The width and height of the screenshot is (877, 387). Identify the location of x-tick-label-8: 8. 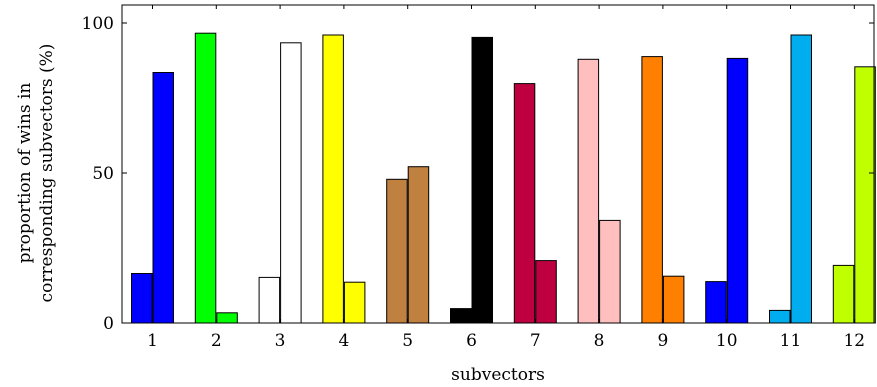
(599, 341).